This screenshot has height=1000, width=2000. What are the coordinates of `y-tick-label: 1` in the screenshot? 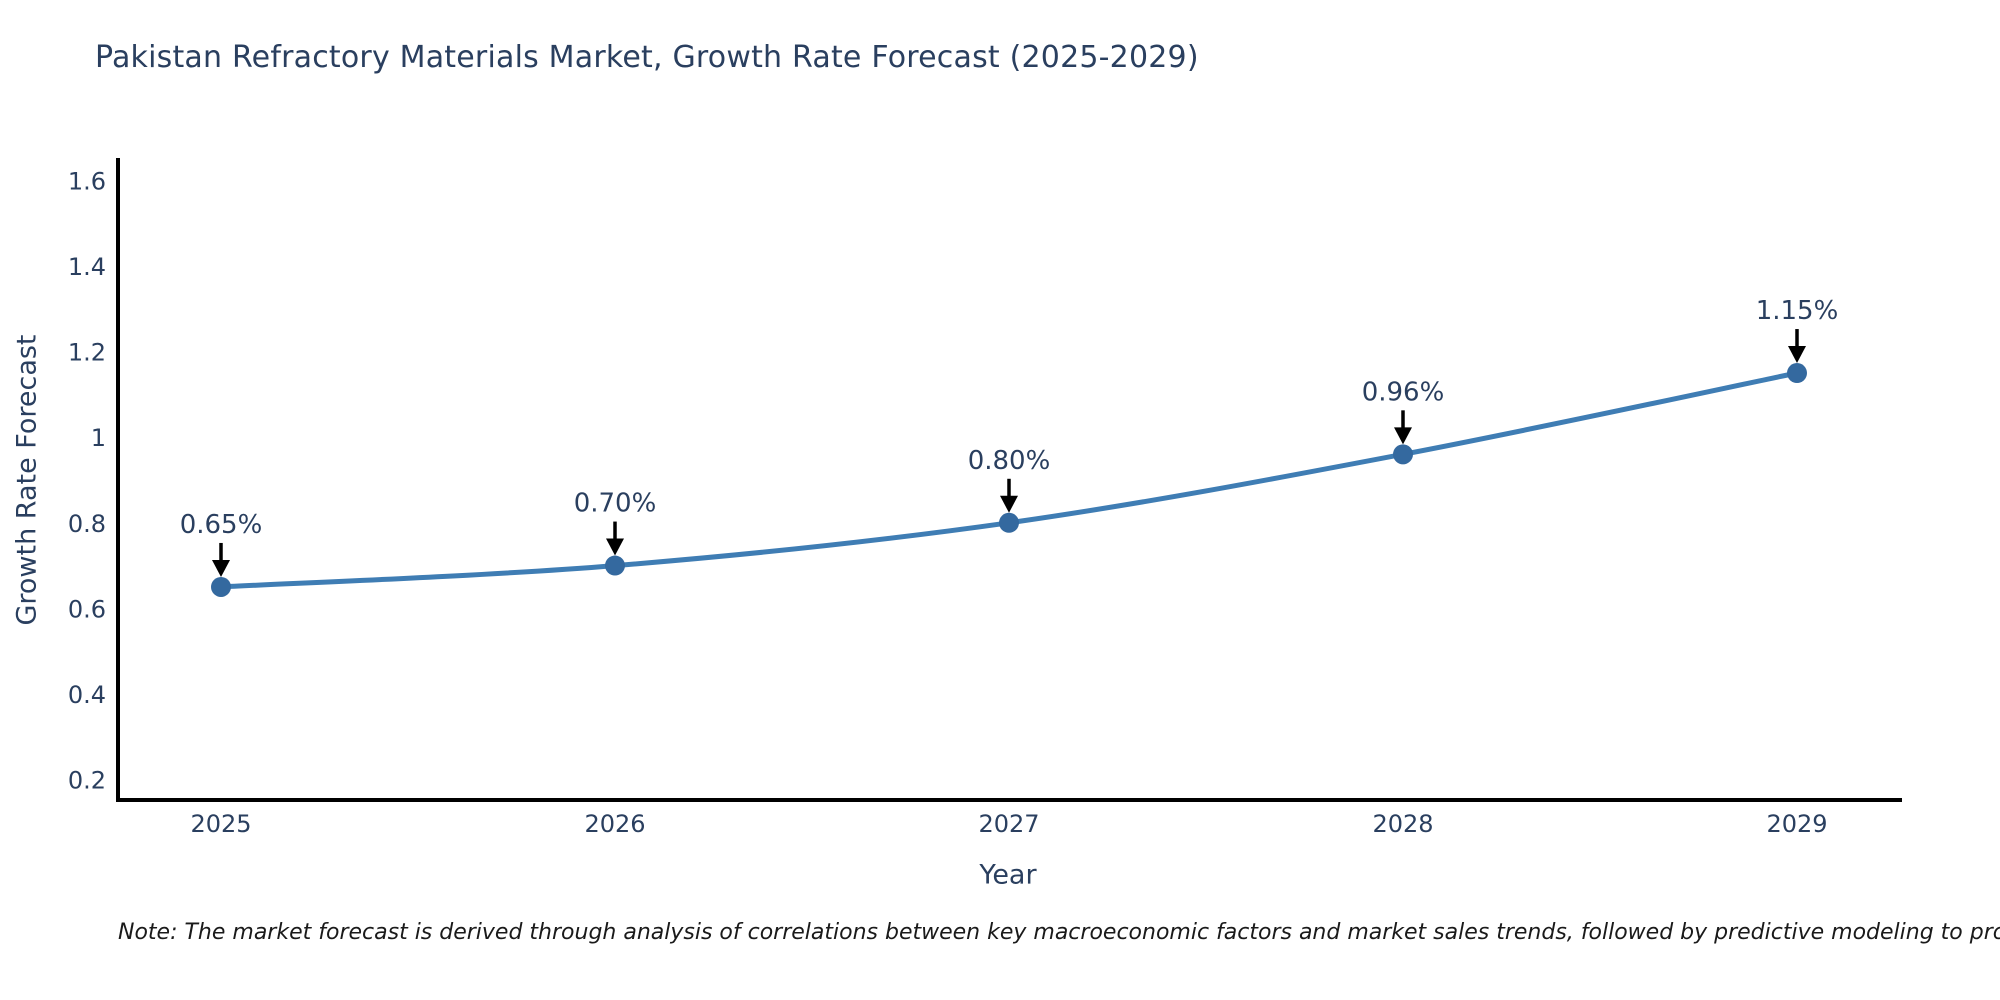 It's located at (98, 438).